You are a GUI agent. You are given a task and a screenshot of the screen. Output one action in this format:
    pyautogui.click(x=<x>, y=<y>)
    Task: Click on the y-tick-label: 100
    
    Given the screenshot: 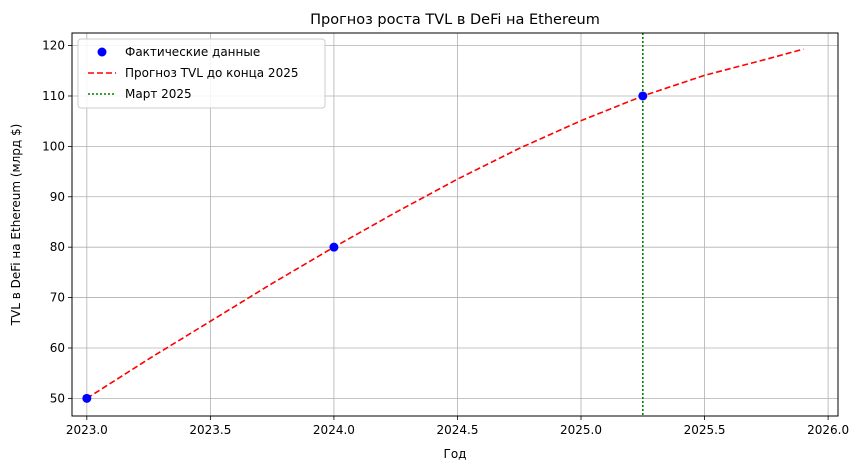 What is the action you would take?
    pyautogui.click(x=53, y=146)
    